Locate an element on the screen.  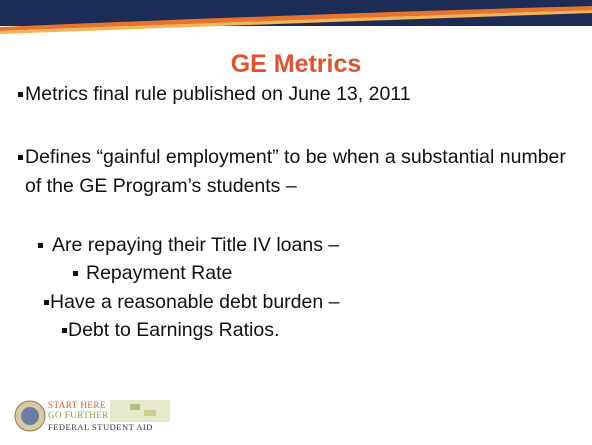
header-swoosh is located at coordinates (296, 18).